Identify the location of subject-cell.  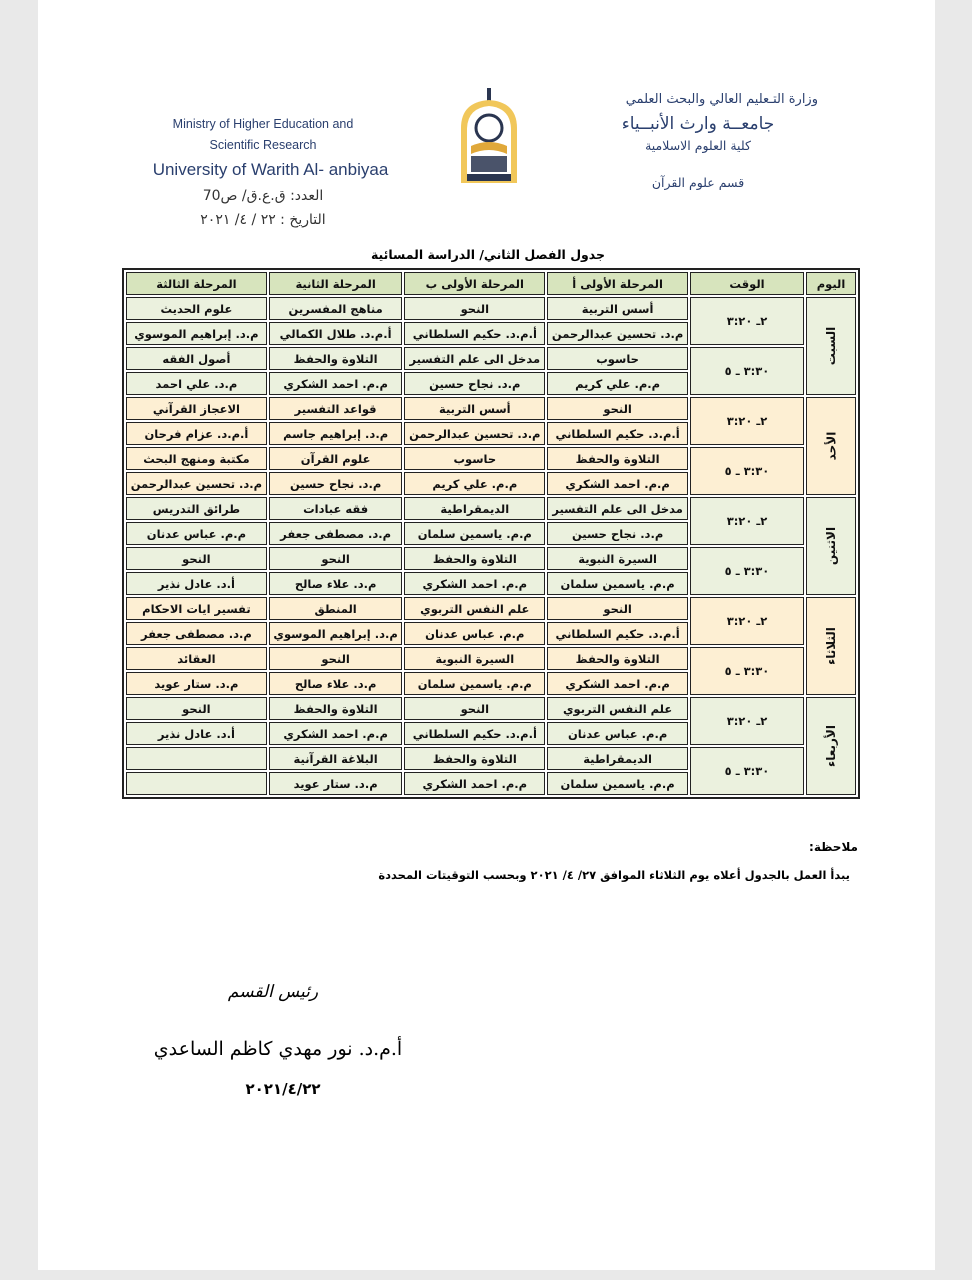
(196, 758).